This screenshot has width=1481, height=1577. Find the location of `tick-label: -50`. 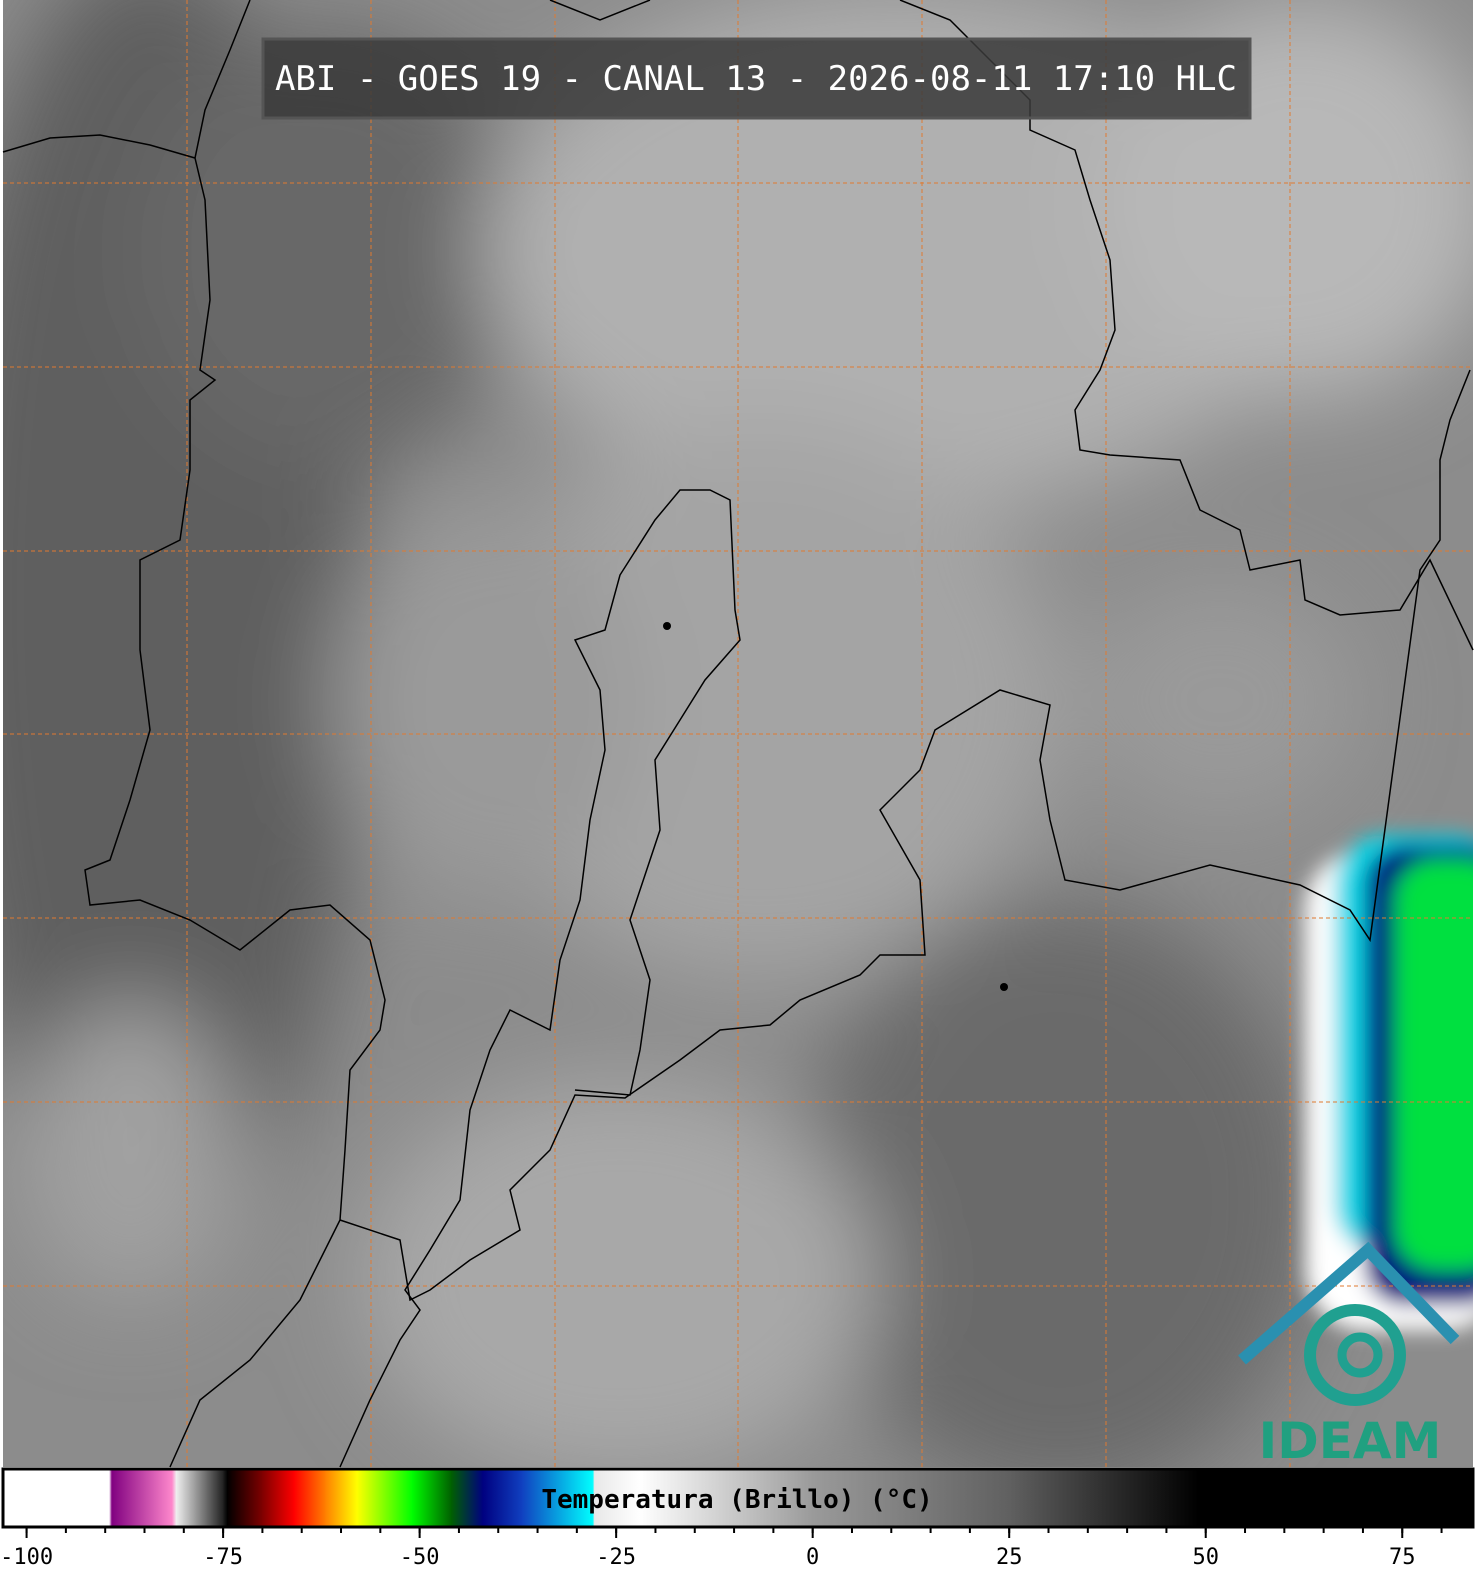

tick-label: -50 is located at coordinates (420, 1557).